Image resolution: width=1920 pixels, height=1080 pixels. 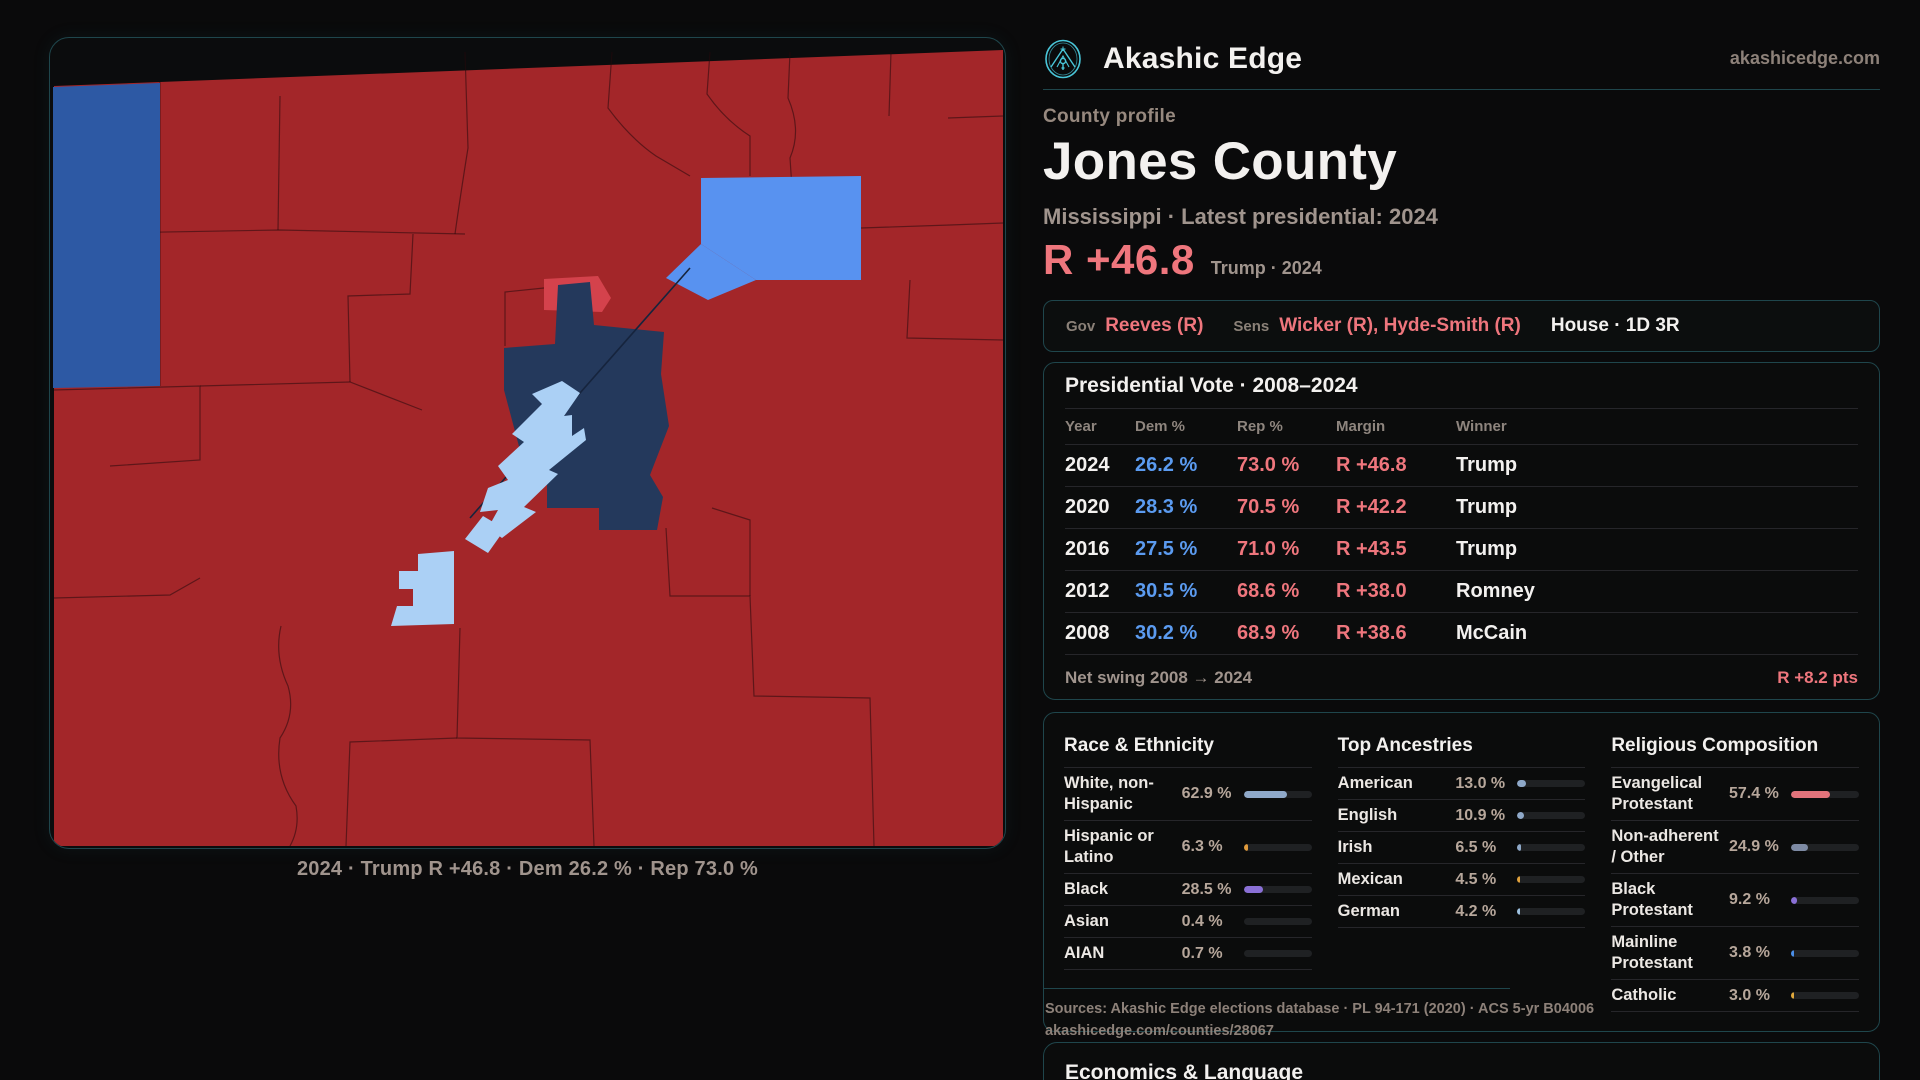 What do you see at coordinates (781, 228) in the screenshot?
I see `map-region-cornflower` at bounding box center [781, 228].